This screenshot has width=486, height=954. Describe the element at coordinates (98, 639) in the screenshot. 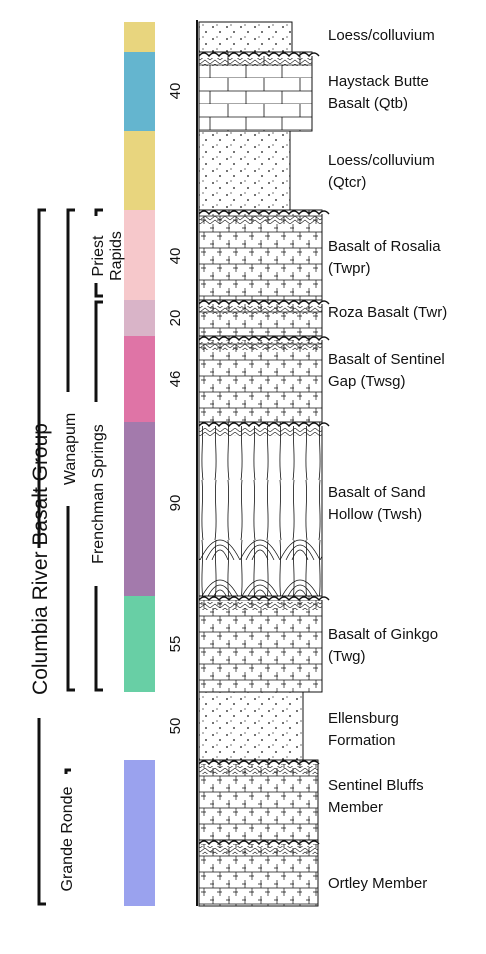

I see `frenchman-bracket-bottom` at that location.